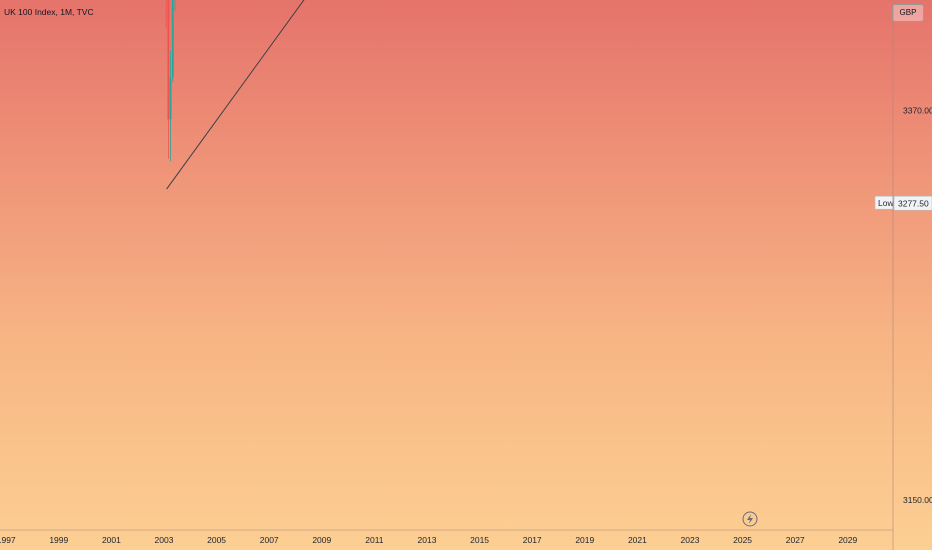  I want to click on low-price-tag-bg, so click(912, 203).